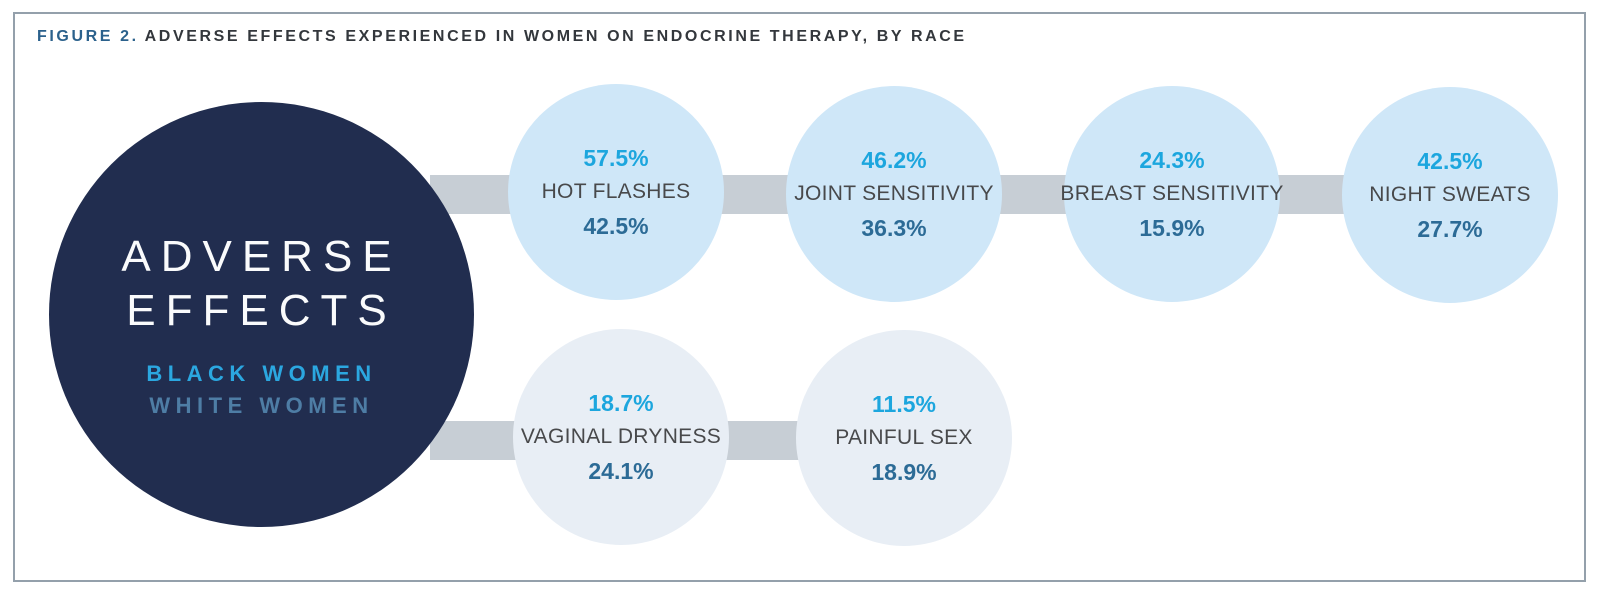 The height and width of the screenshot is (597, 1600). I want to click on effect-label: BREAST SENSITIVITY, so click(1172, 193).